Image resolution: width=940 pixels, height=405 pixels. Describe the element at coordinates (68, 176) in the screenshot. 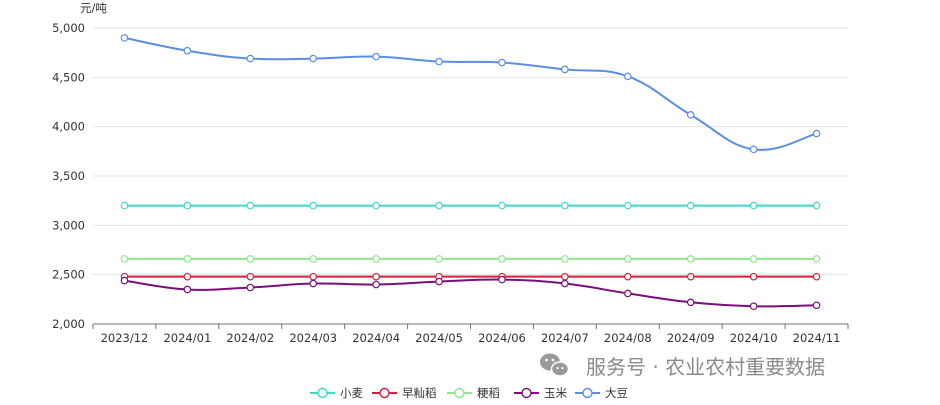

I see `y-tick-label: 3,500` at that location.